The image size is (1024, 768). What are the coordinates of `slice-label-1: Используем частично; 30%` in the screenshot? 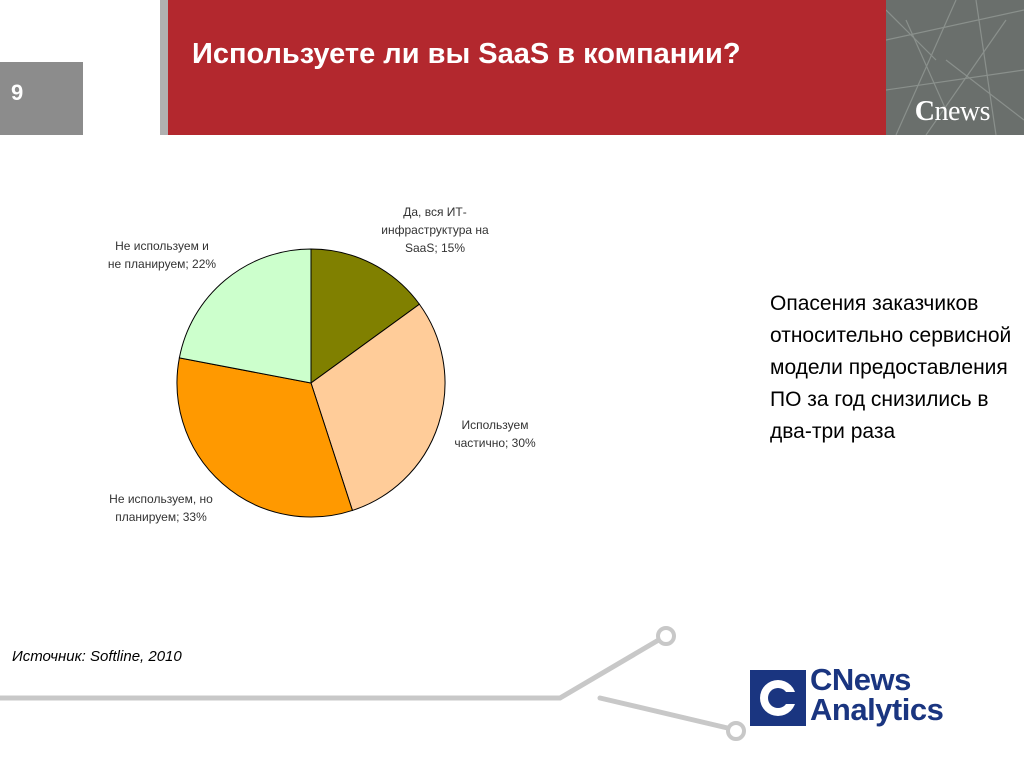 It's located at (495, 434).